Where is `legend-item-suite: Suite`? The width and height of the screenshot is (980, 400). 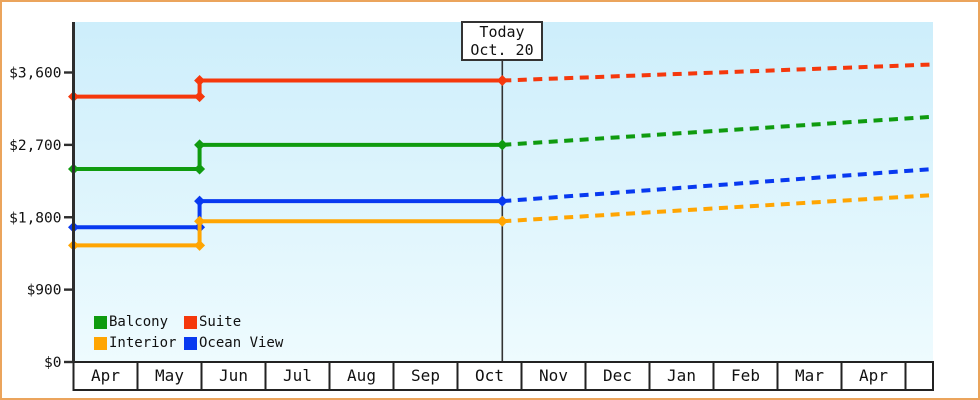 legend-item-suite: Suite is located at coordinates (233, 322).